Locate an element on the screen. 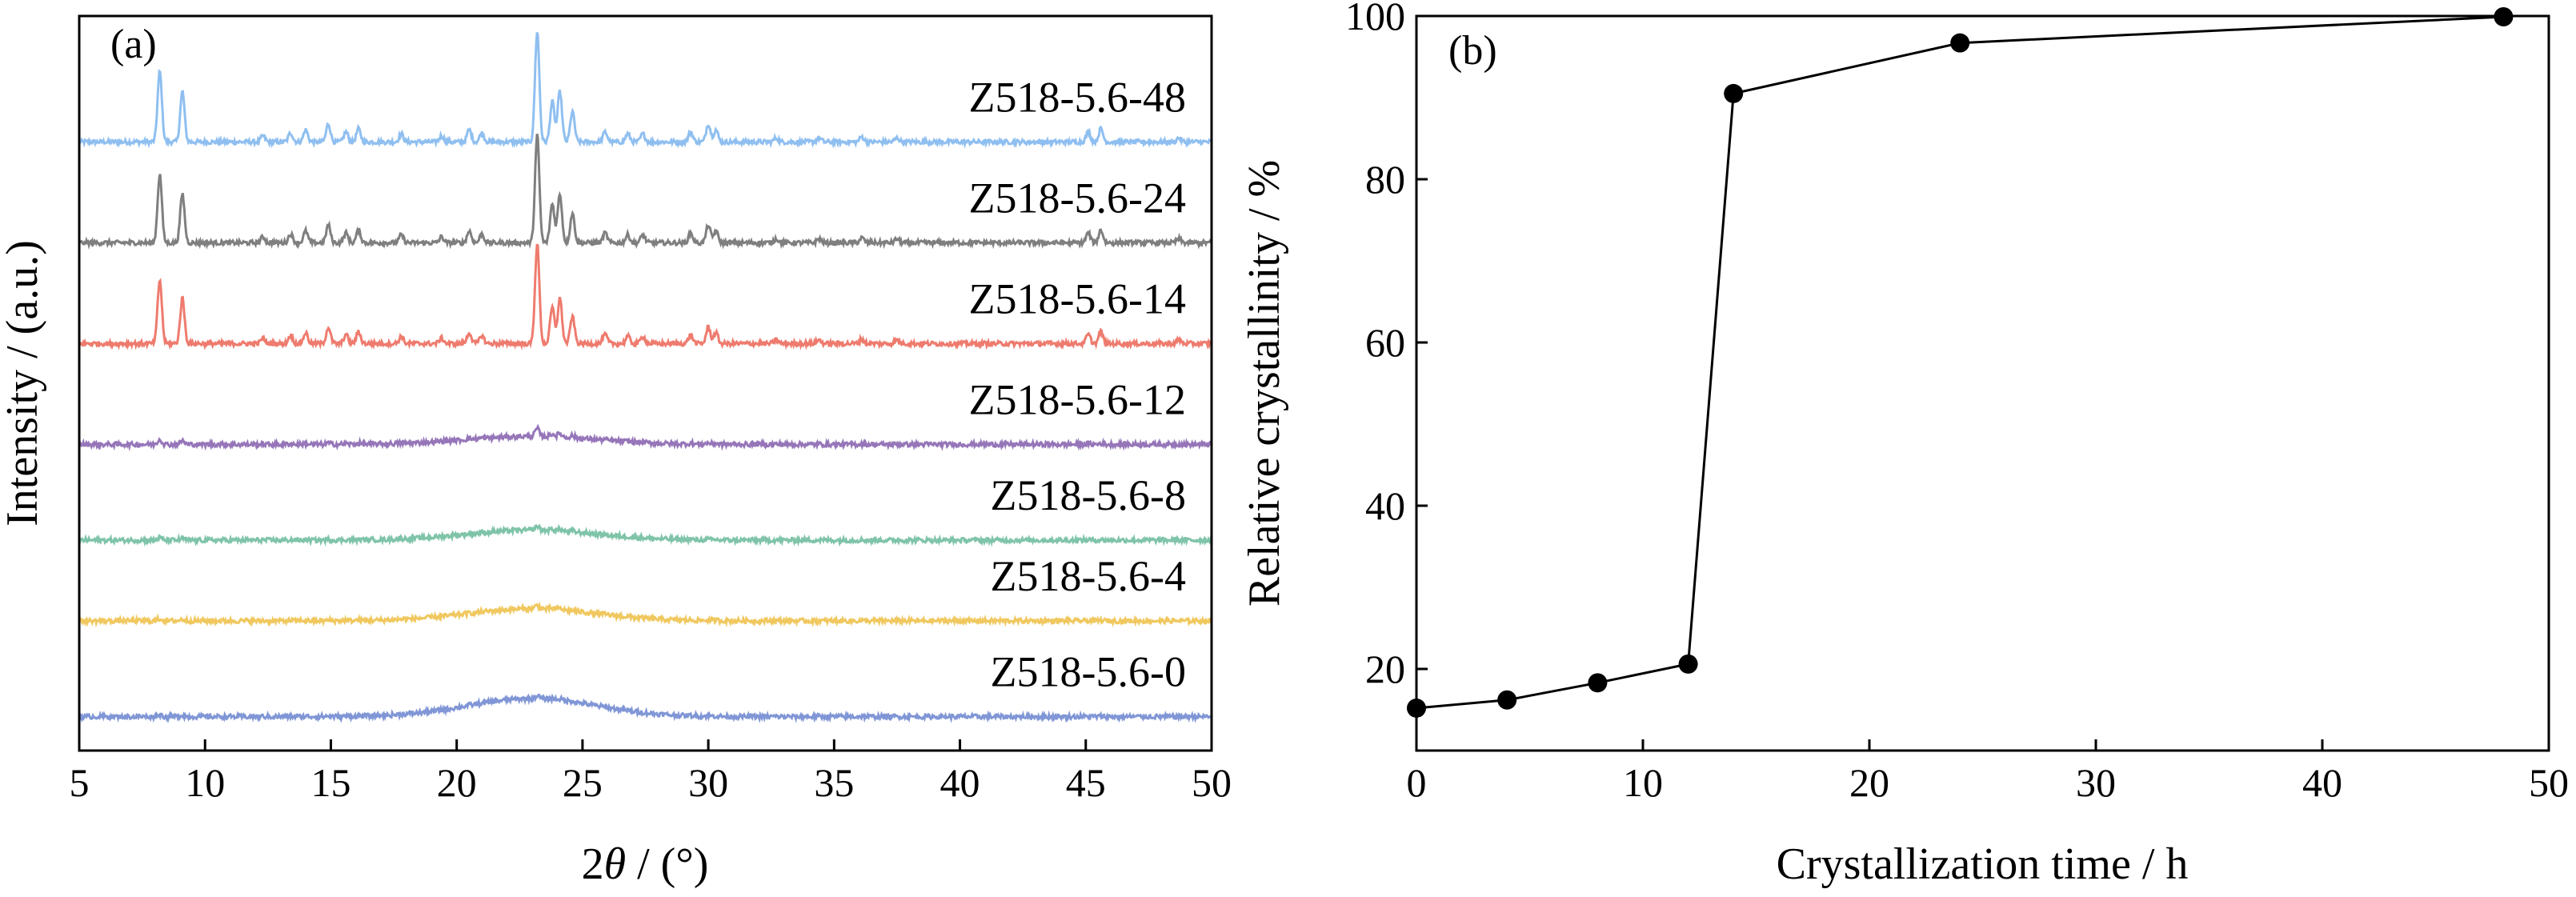 The image size is (2576, 897). panel-label-a: (a) is located at coordinates (133, 44).